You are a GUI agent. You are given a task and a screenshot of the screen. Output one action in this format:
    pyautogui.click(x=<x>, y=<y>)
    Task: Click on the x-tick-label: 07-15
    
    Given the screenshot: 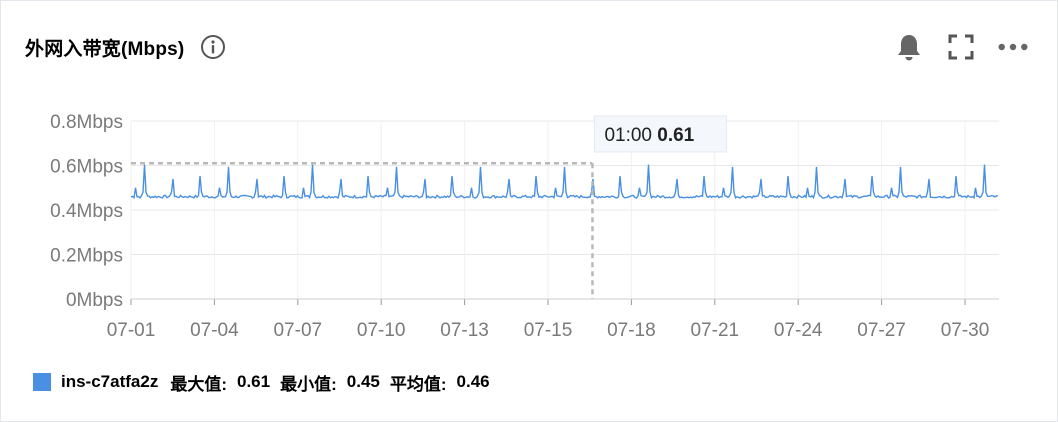 What is the action you would take?
    pyautogui.click(x=548, y=330)
    